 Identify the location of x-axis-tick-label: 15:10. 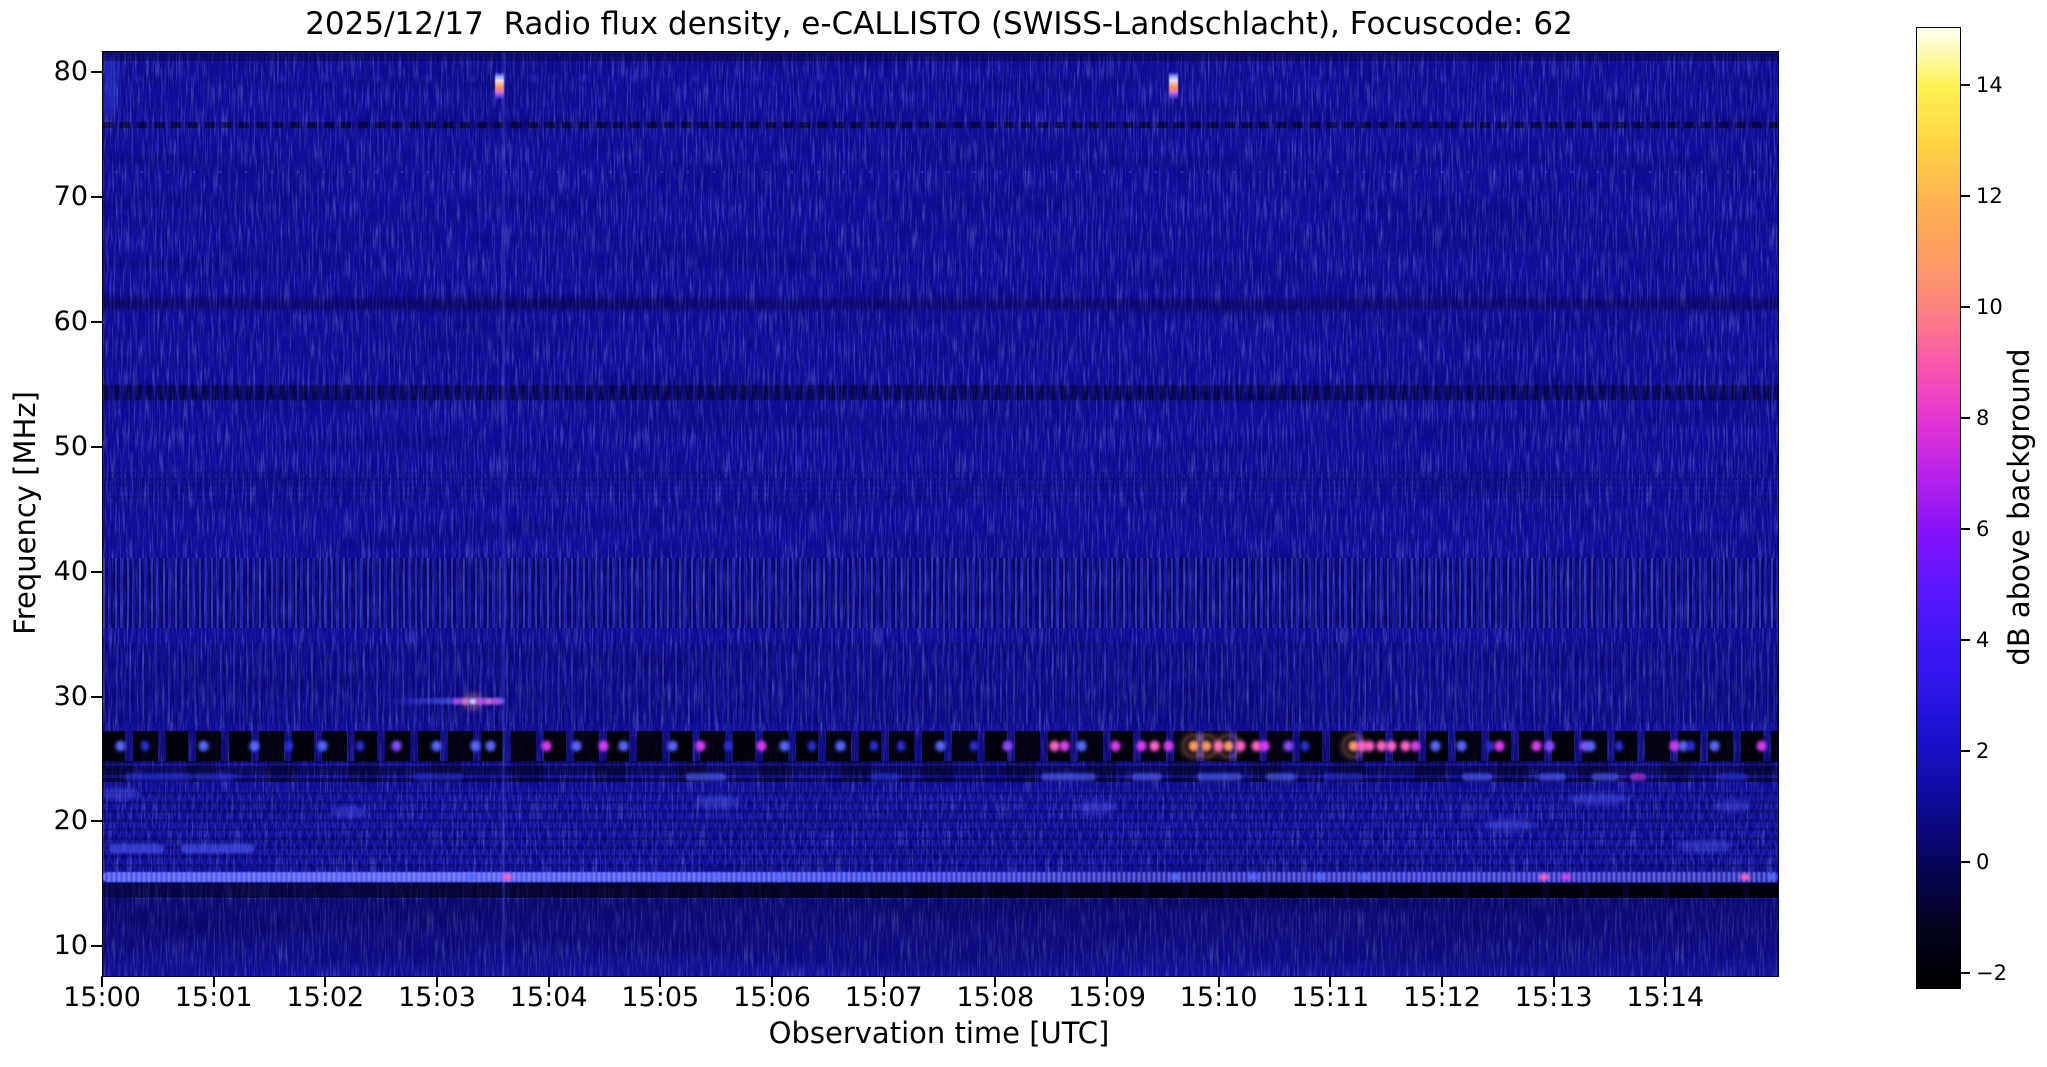
(1218, 997).